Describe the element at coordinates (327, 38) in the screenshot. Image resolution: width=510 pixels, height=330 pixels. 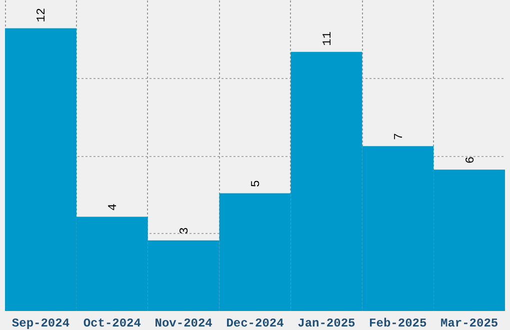
I see `data-label: 11` at that location.